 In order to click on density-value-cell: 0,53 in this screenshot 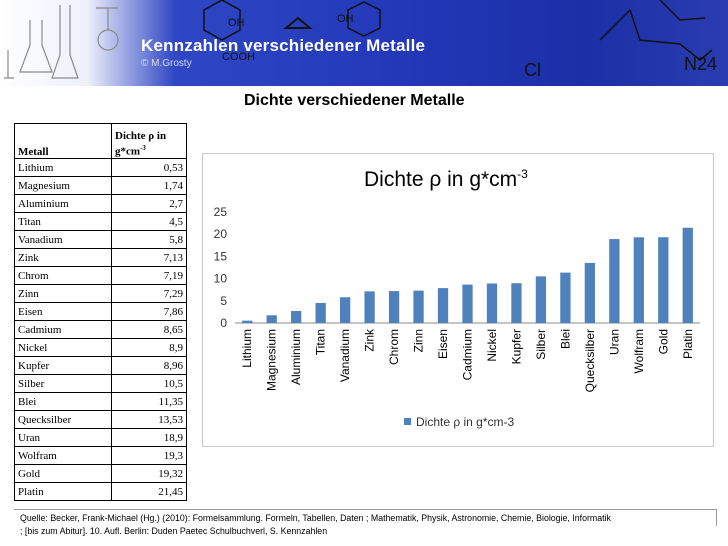, I will do `click(149, 167)`.